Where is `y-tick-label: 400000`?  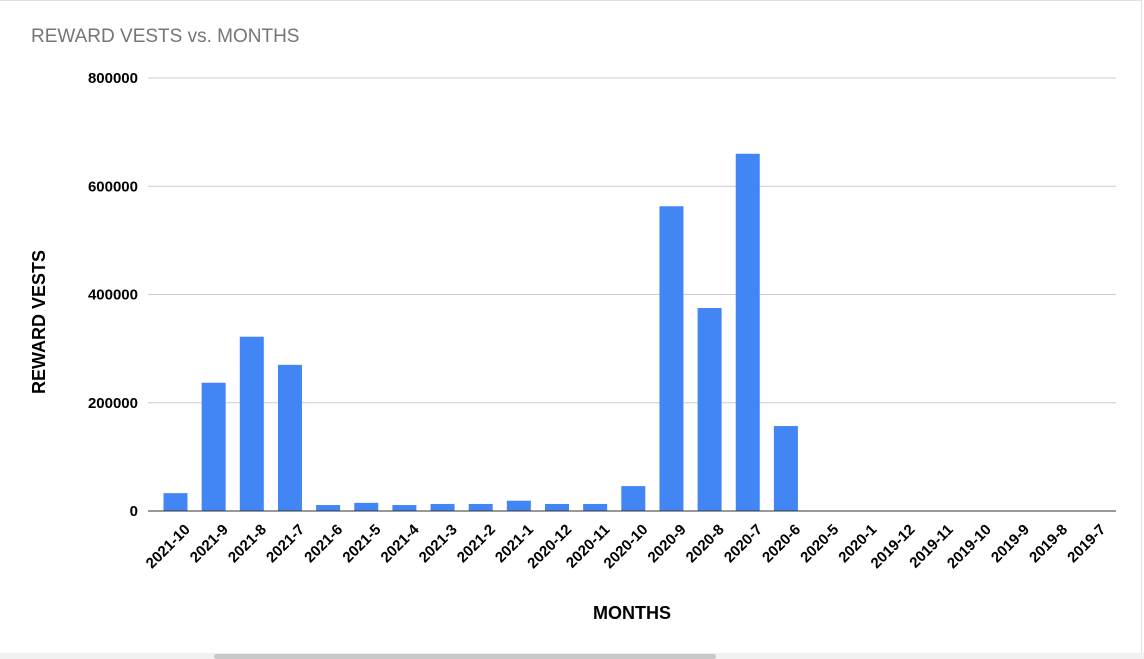 y-tick-label: 400000 is located at coordinates (113, 295).